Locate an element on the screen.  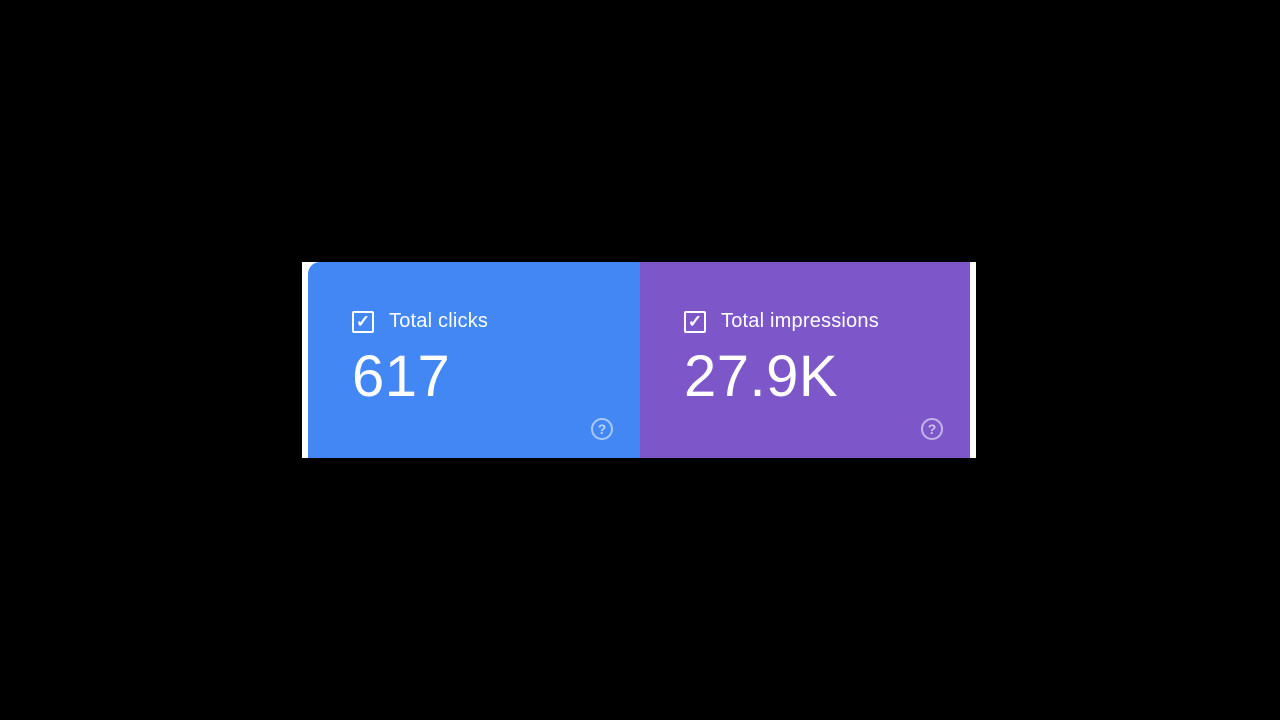
total-clicks-card: ✓ Total clicks 617 ? is located at coordinates (474, 360).